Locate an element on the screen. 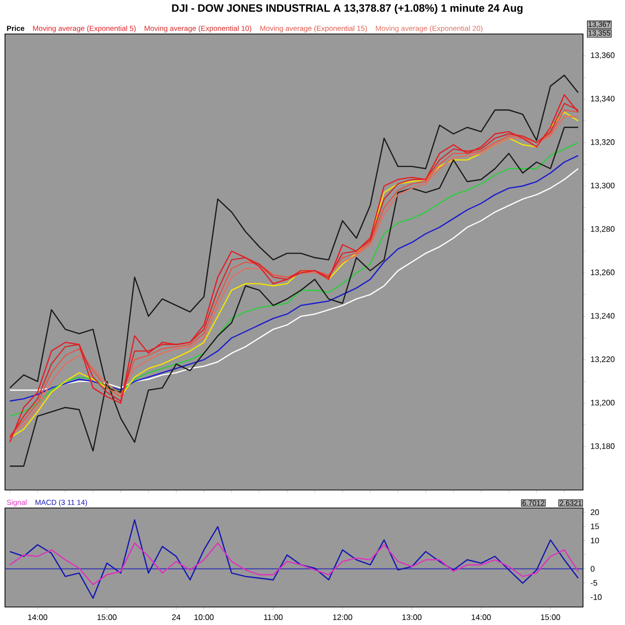 Image resolution: width=625 pixels, height=625 pixels. y-tick-label: 13,200 is located at coordinates (602, 403).